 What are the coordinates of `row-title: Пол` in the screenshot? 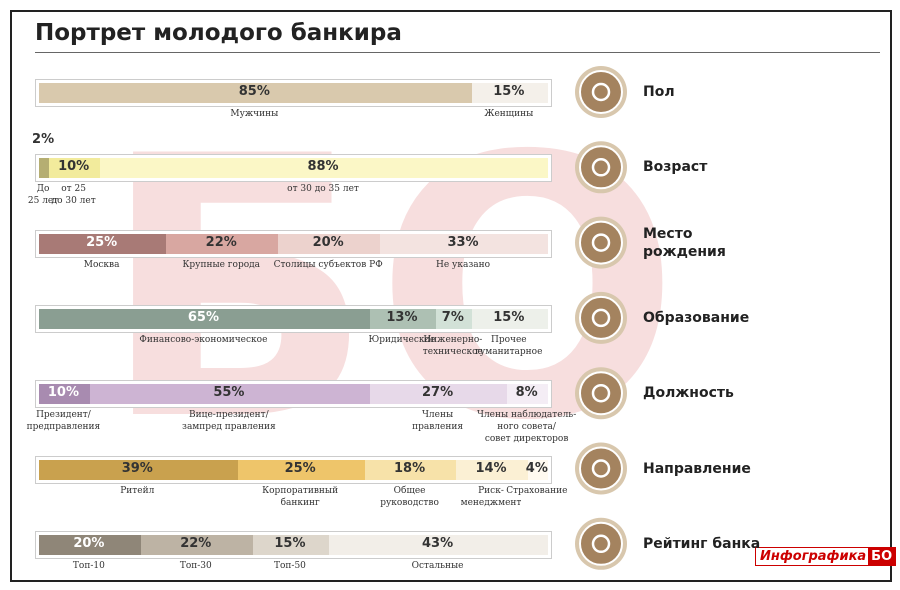 It's located at (659, 92).